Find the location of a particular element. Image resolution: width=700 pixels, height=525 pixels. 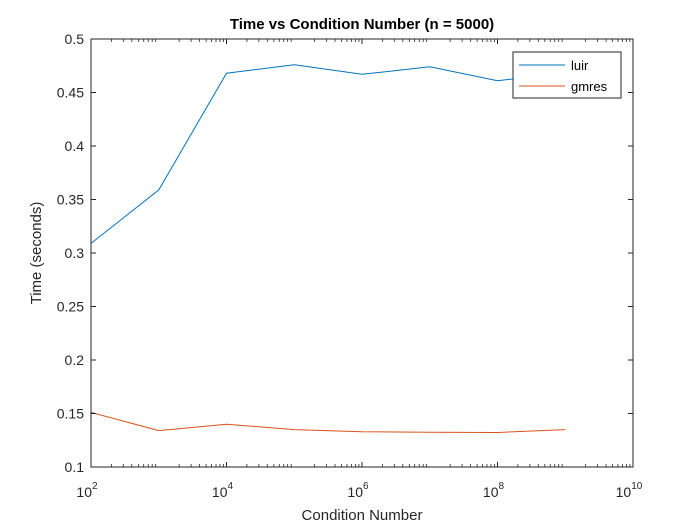

y-tick-label: 0.2 is located at coordinates (75, 360).